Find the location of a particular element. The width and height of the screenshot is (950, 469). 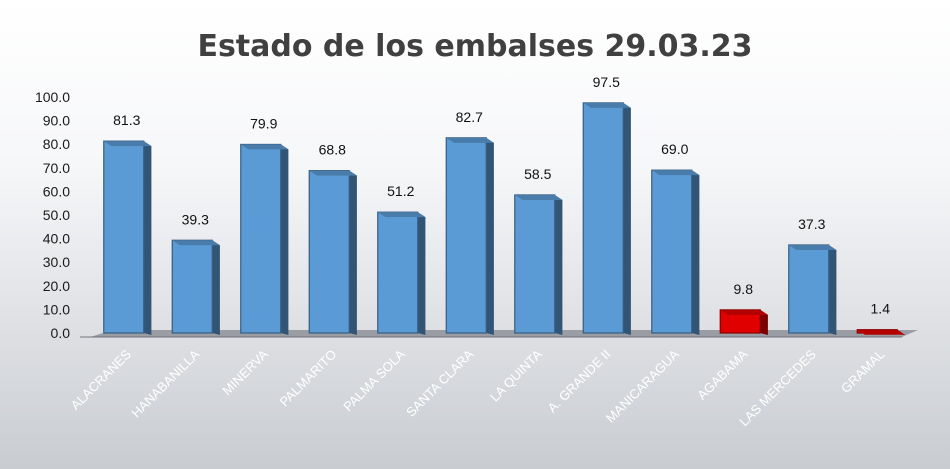

bar-alacranes is located at coordinates (127, 237).